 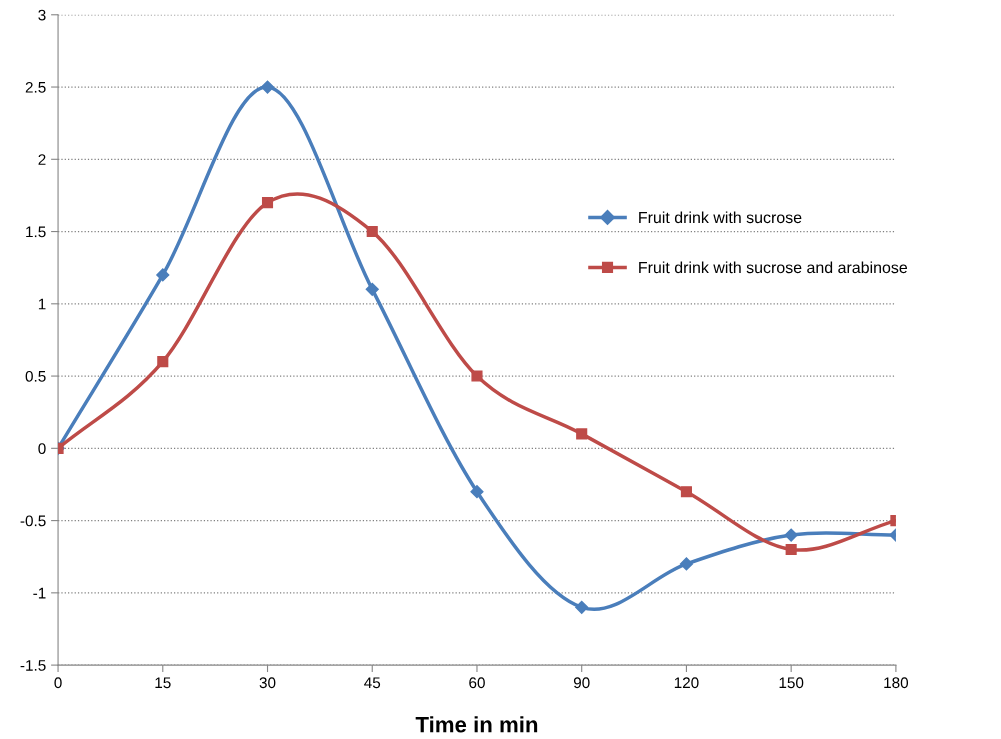 What do you see at coordinates (58, 683) in the screenshot?
I see `x-tick-label: 0` at bounding box center [58, 683].